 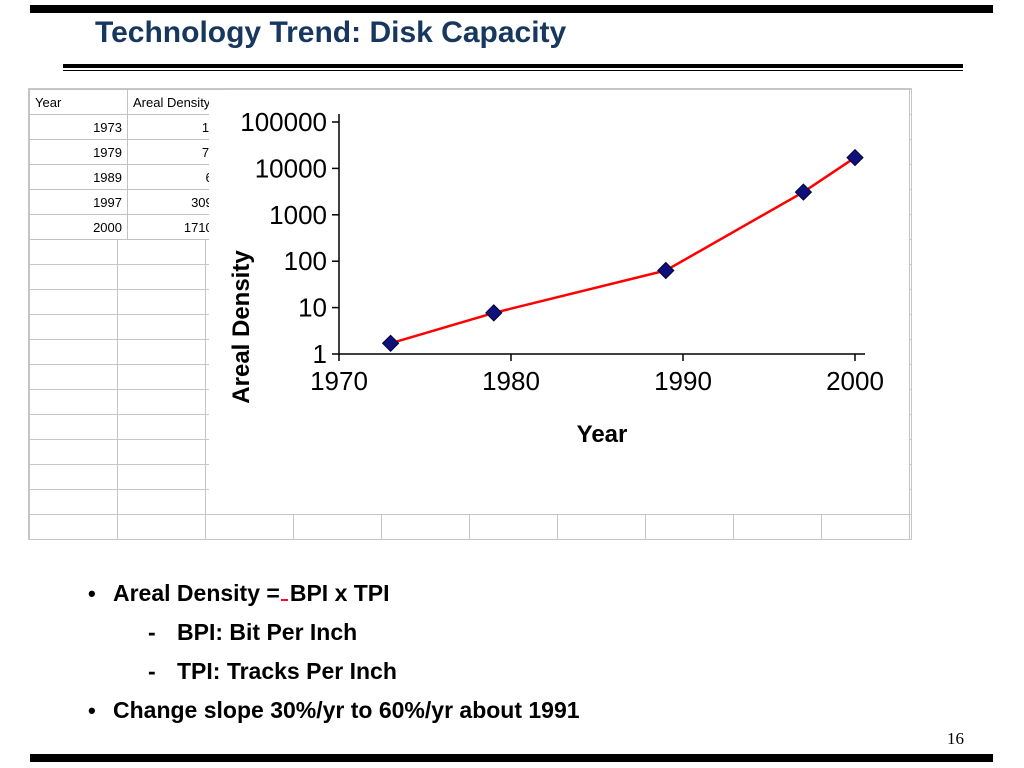 What do you see at coordinates (513, 67) in the screenshot?
I see `title-divider-rule` at bounding box center [513, 67].